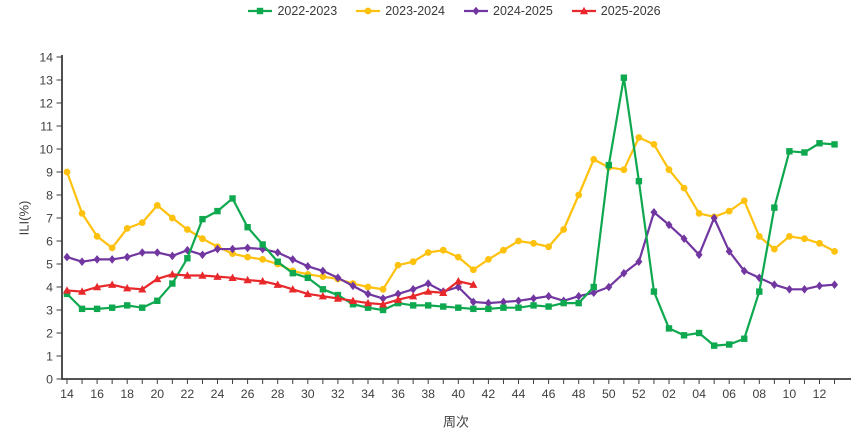  Describe the element at coordinates (188, 394) in the screenshot. I see `x-tick-label: 22` at that location.